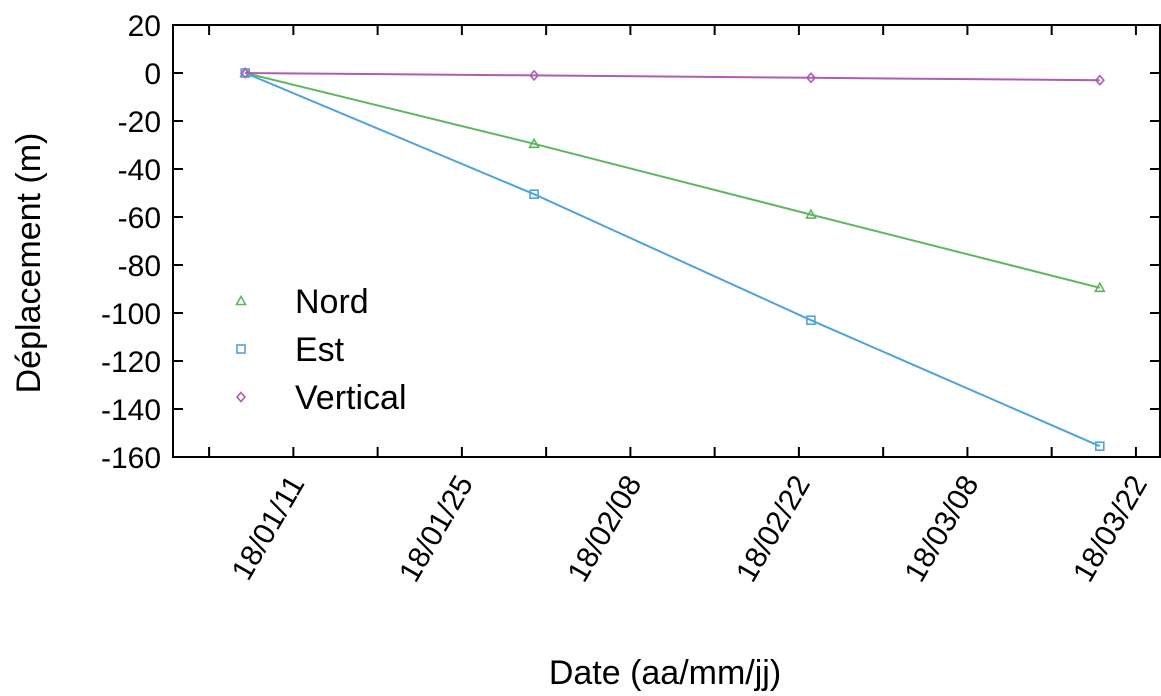 The image size is (1161, 696). I want to click on x-tick-label: 18/03/08, so click(942, 529).